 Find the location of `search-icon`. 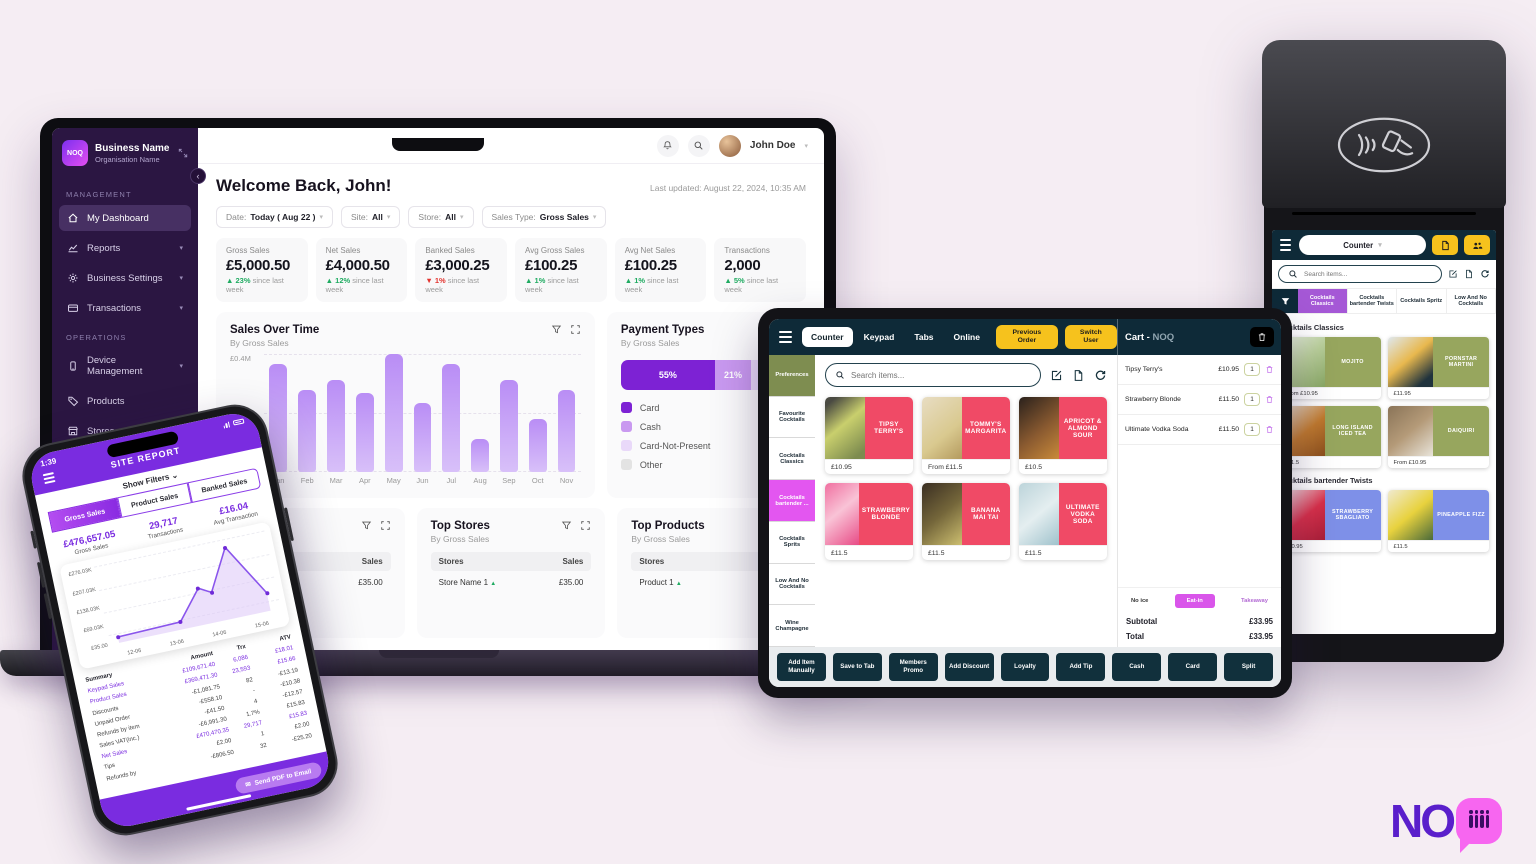

search-icon is located at coordinates (1293, 274).